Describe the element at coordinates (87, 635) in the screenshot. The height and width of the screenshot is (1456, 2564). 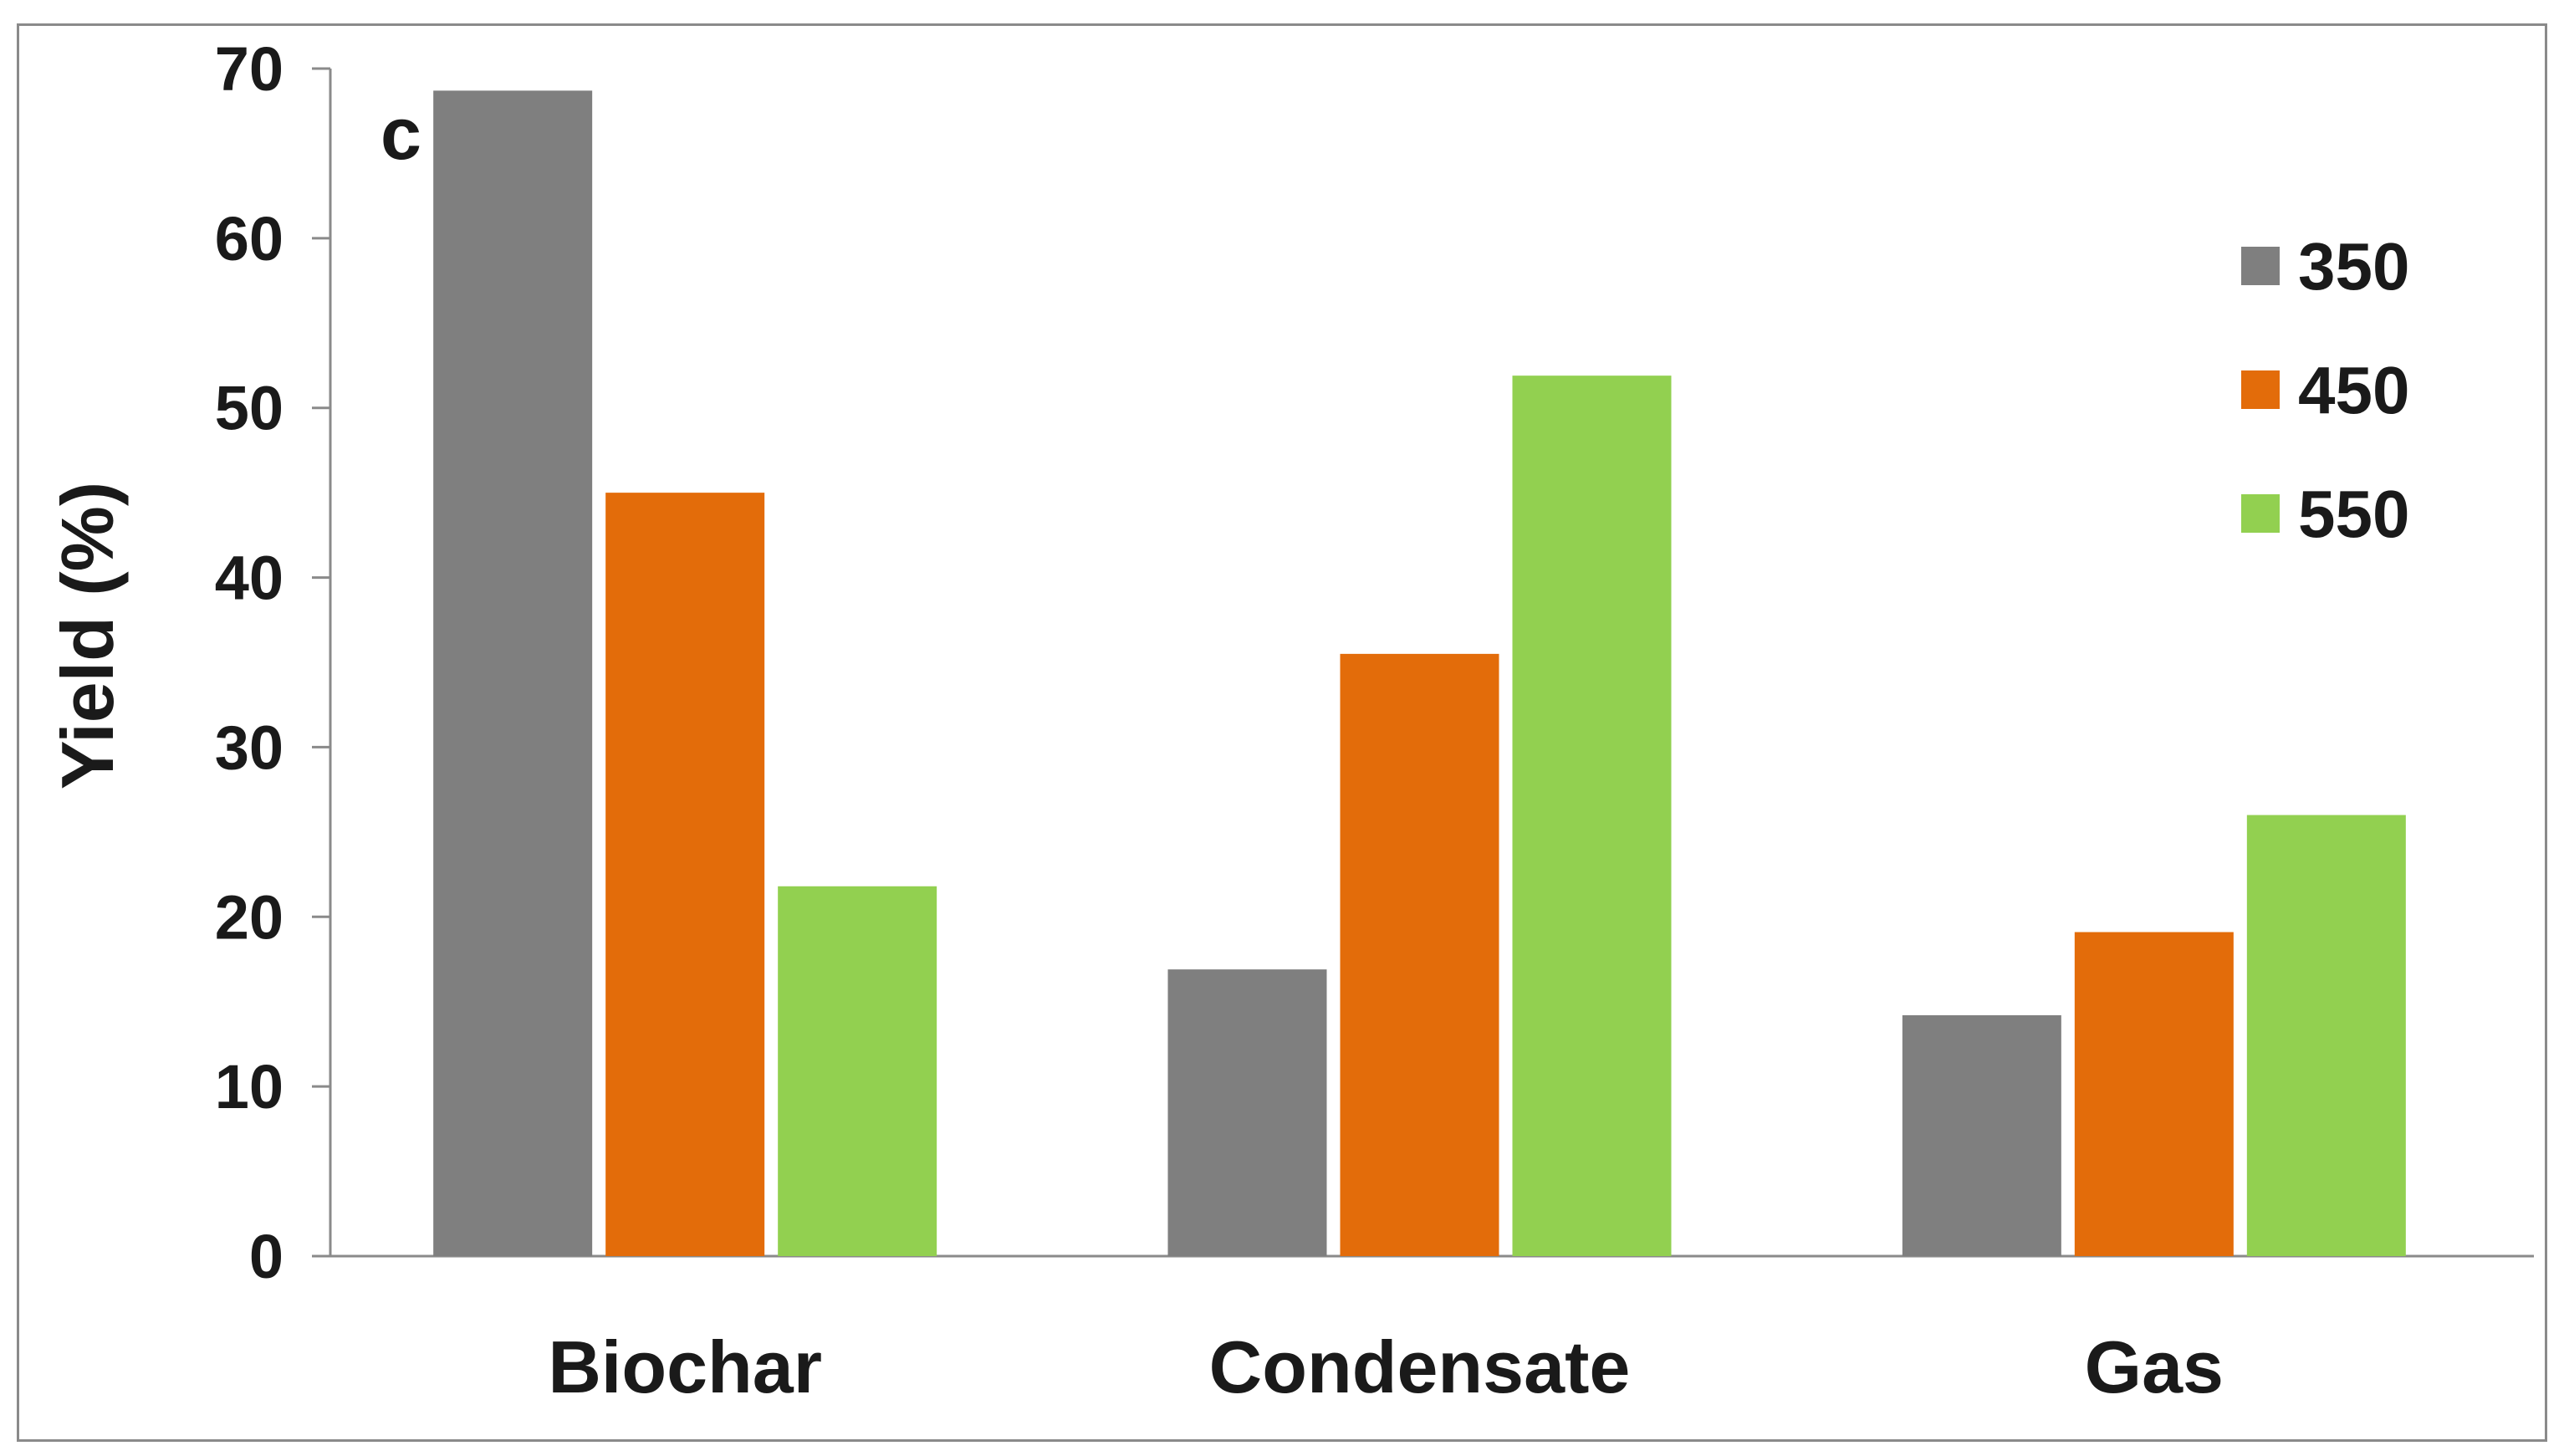
I see `y-axis-title: Yield (%)` at that location.